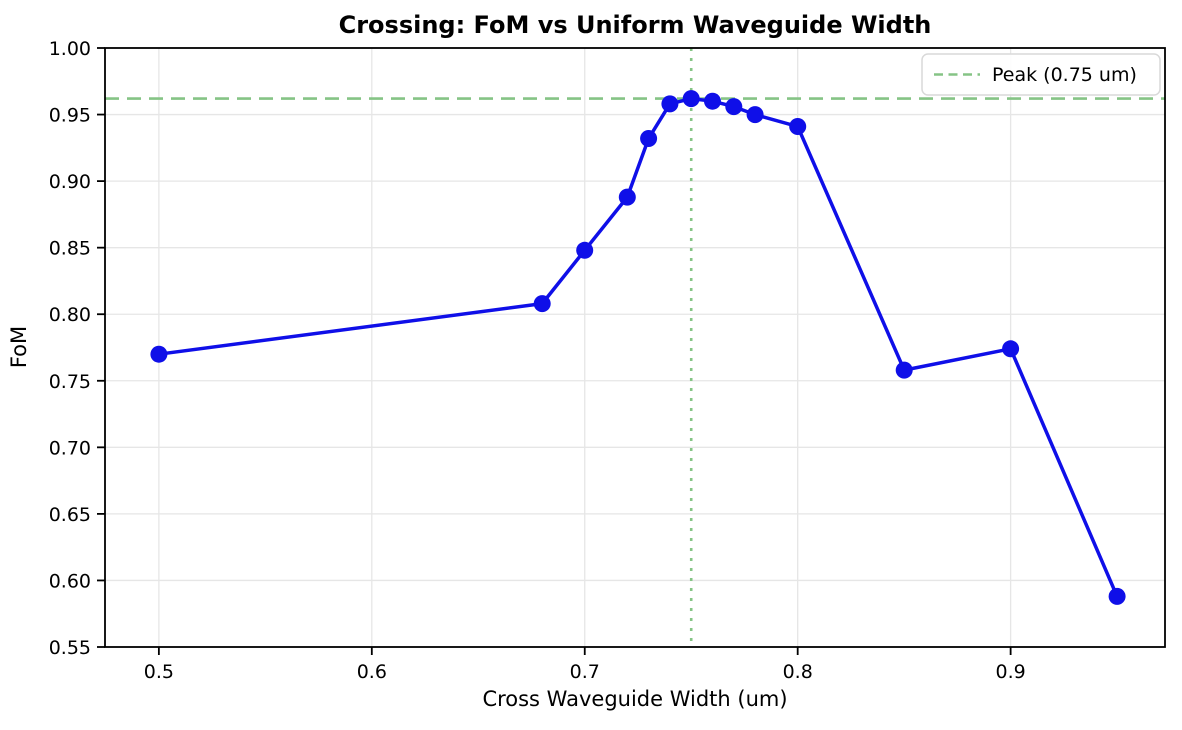 This screenshot has height=730, width=1182. What do you see at coordinates (70, 315) in the screenshot?
I see `y-tick-label: 0.80` at bounding box center [70, 315].